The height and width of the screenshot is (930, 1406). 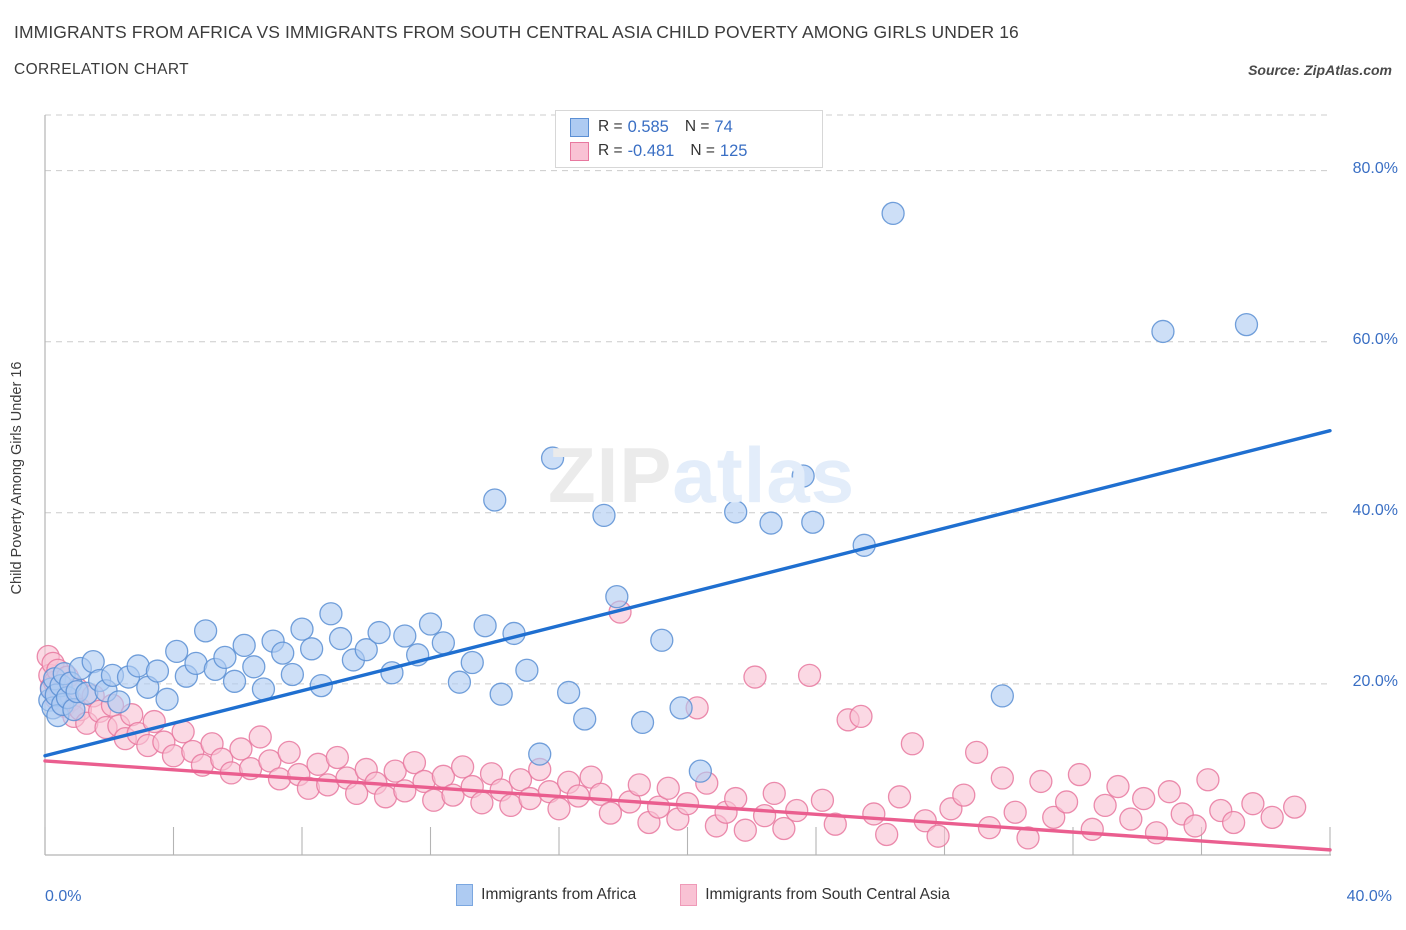 What do you see at coordinates (63, 896) in the screenshot?
I see `x-axis-min-label: 0.0%` at bounding box center [63, 896].